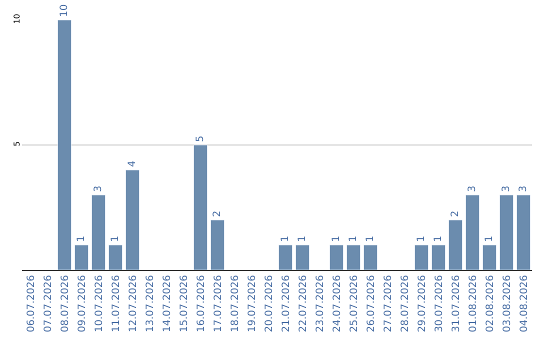  I want to click on x-tick-label: 06.07.2026, so click(31, 303).